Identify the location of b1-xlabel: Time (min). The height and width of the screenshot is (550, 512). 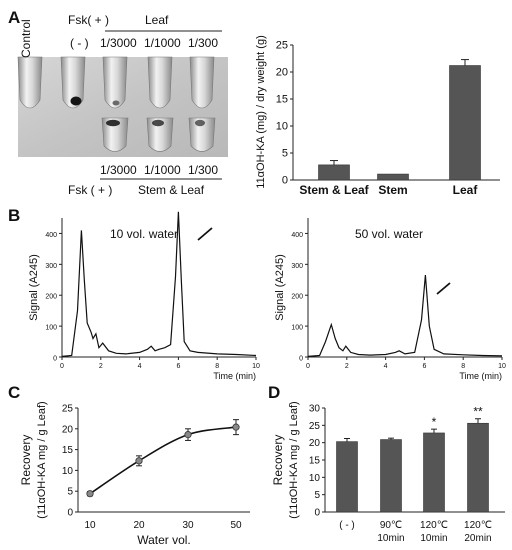
(480, 376).